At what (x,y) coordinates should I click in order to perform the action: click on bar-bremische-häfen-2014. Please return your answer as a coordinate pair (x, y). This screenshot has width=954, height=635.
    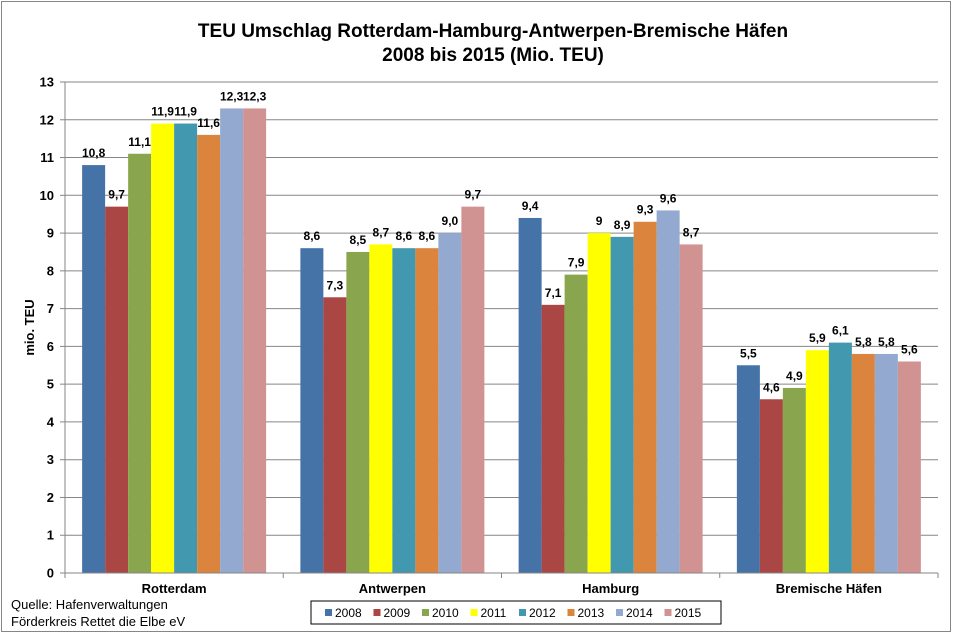
    Looking at the image, I should click on (886, 463).